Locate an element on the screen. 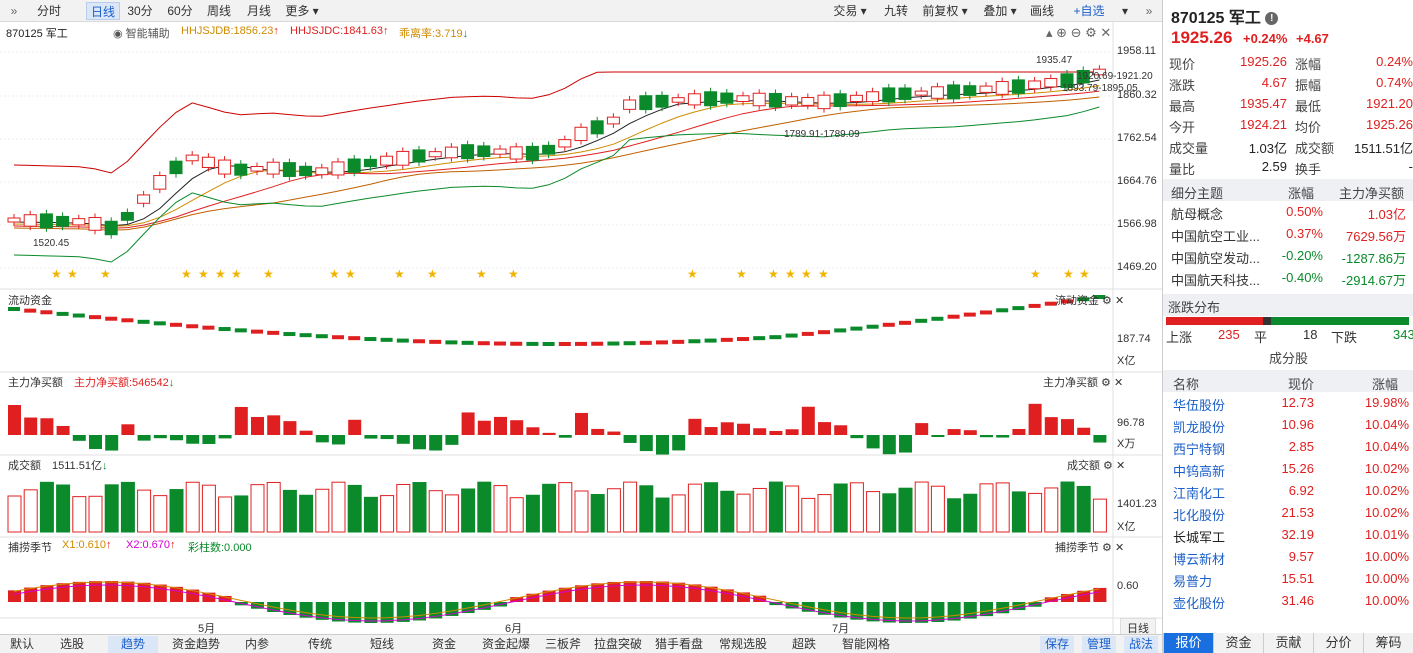 This screenshot has width=1413, height=653. info-icon: ! is located at coordinates (1272, 19).